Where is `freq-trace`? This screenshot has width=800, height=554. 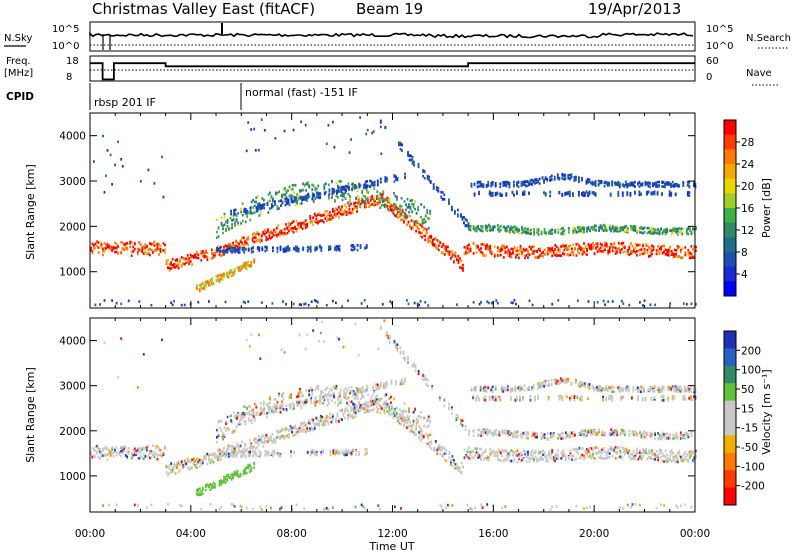
freq-trace is located at coordinates (392, 71).